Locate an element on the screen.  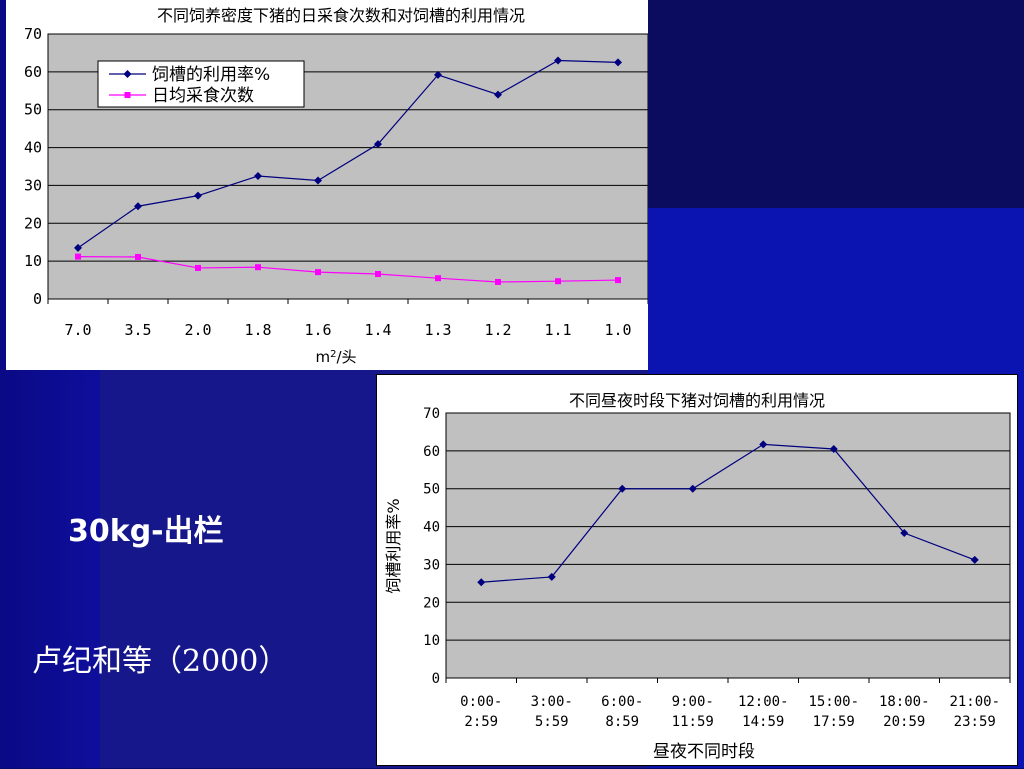
x-tick-label: 1.1 is located at coordinates (557, 330).